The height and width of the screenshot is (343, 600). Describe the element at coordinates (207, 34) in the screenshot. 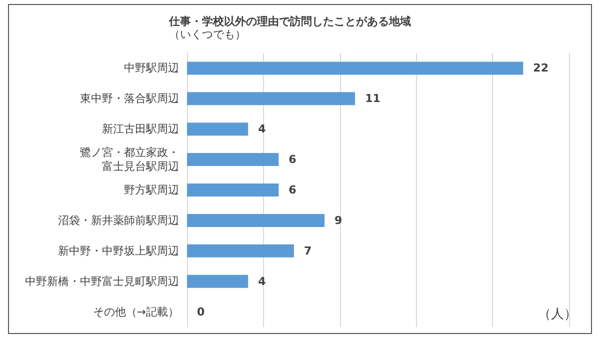

I see `chart-subtitle: （いくつでも）` at that location.